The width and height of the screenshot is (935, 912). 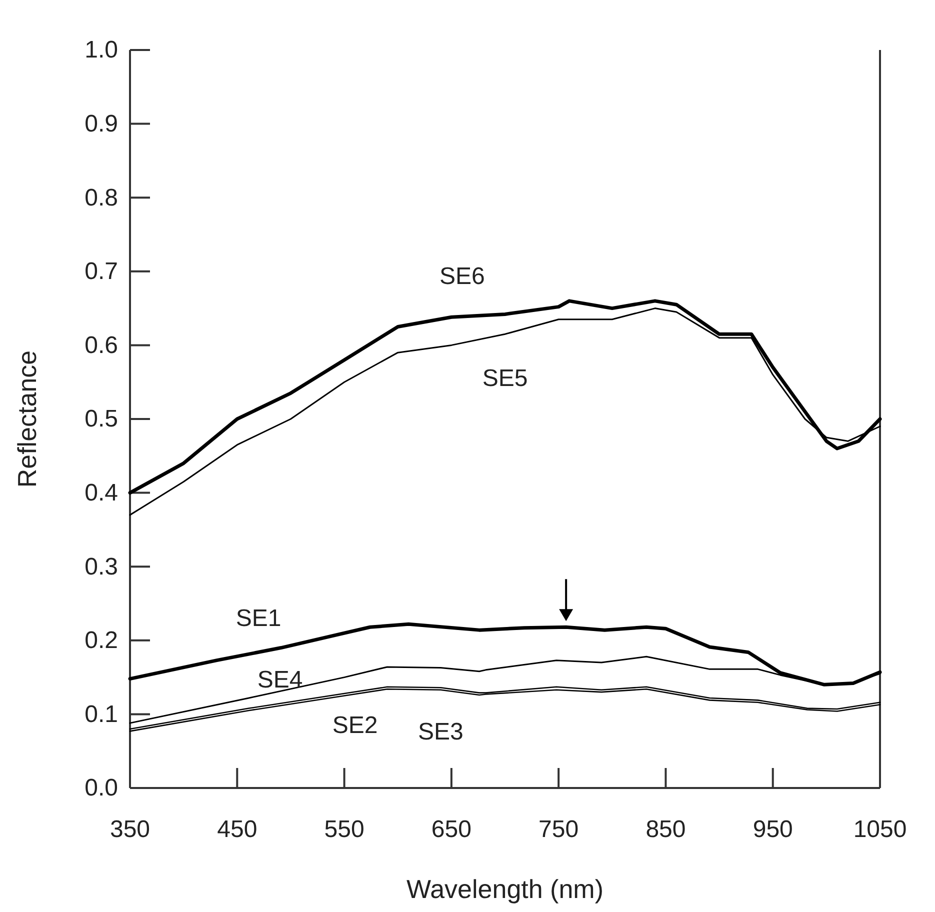 What do you see at coordinates (101, 345) in the screenshot?
I see `y-tick-label: 0.6` at bounding box center [101, 345].